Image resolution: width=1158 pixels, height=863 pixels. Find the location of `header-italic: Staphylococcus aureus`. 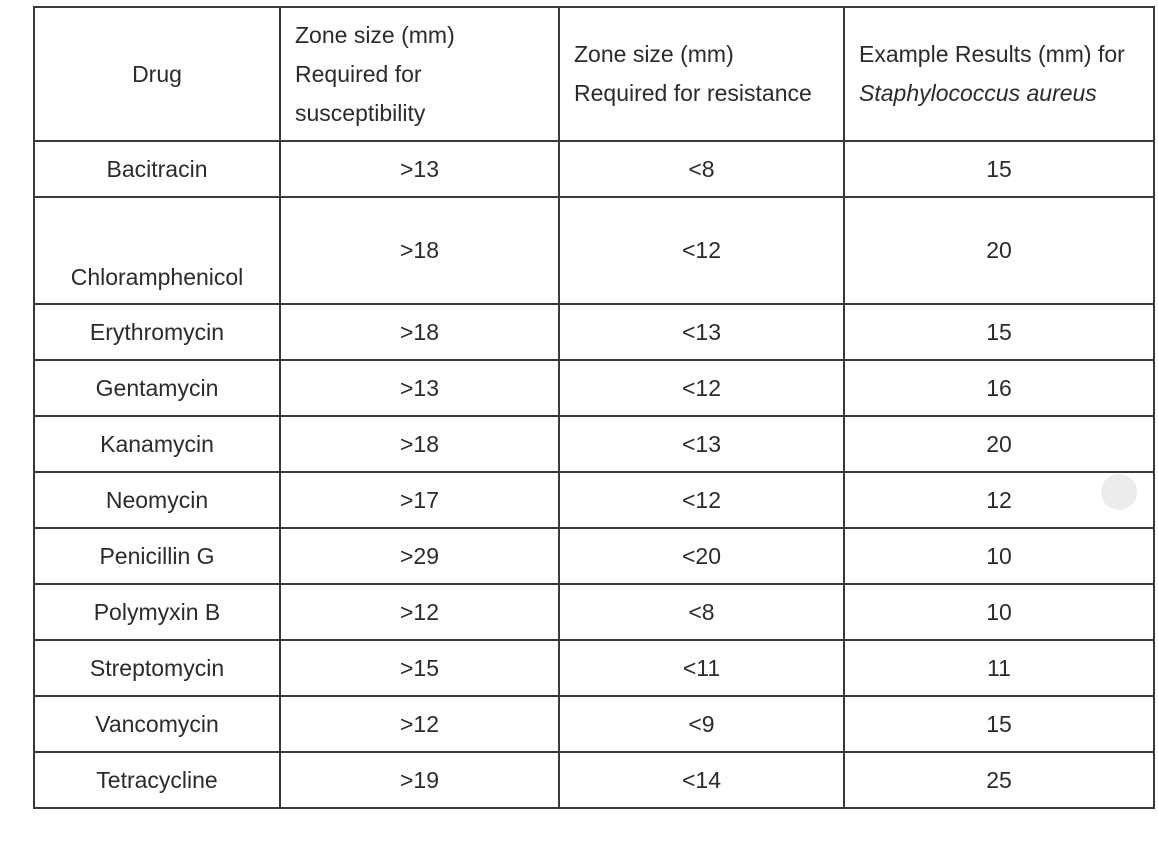

header-italic: Staphylococcus aureus is located at coordinates (978, 93).